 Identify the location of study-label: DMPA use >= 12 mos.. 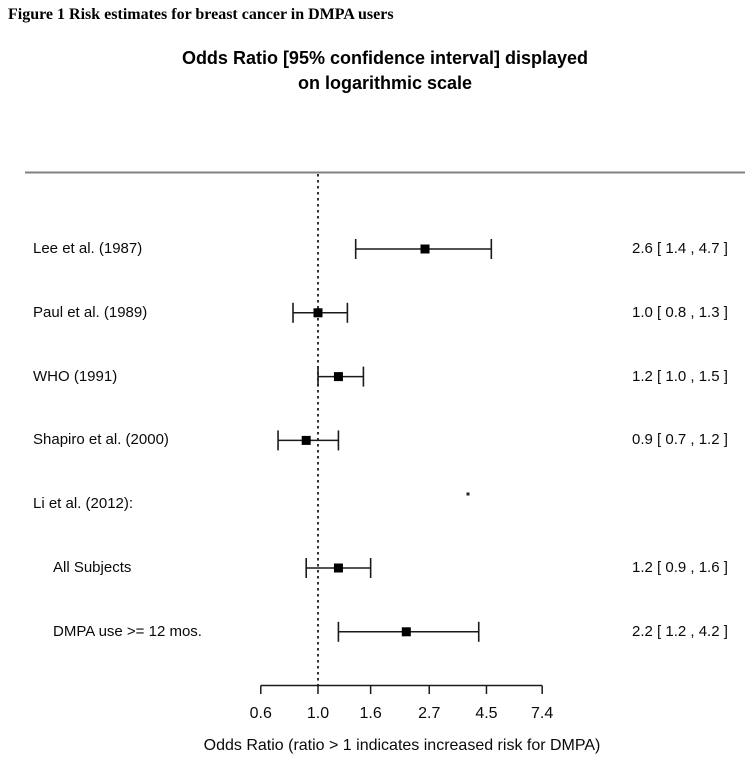
(127, 631).